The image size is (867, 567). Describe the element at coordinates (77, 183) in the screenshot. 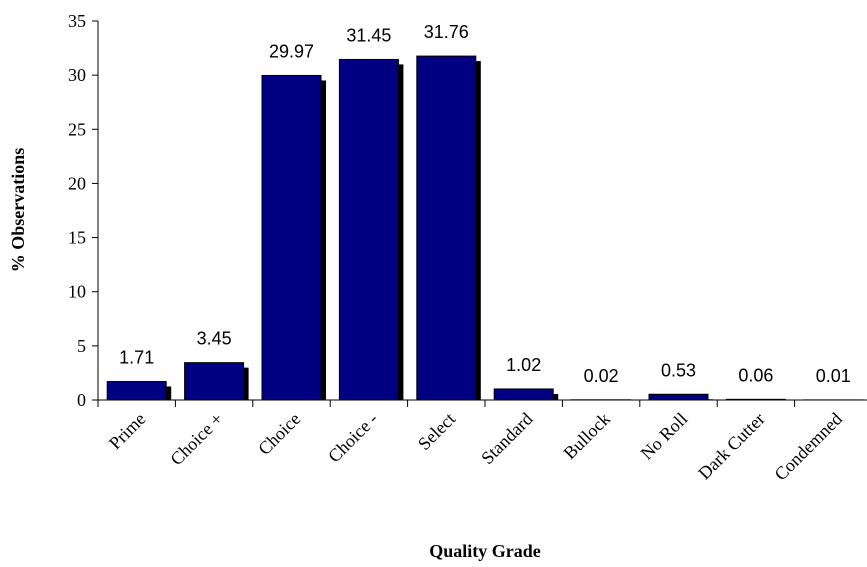

I see `y-tick-label: 20` at that location.